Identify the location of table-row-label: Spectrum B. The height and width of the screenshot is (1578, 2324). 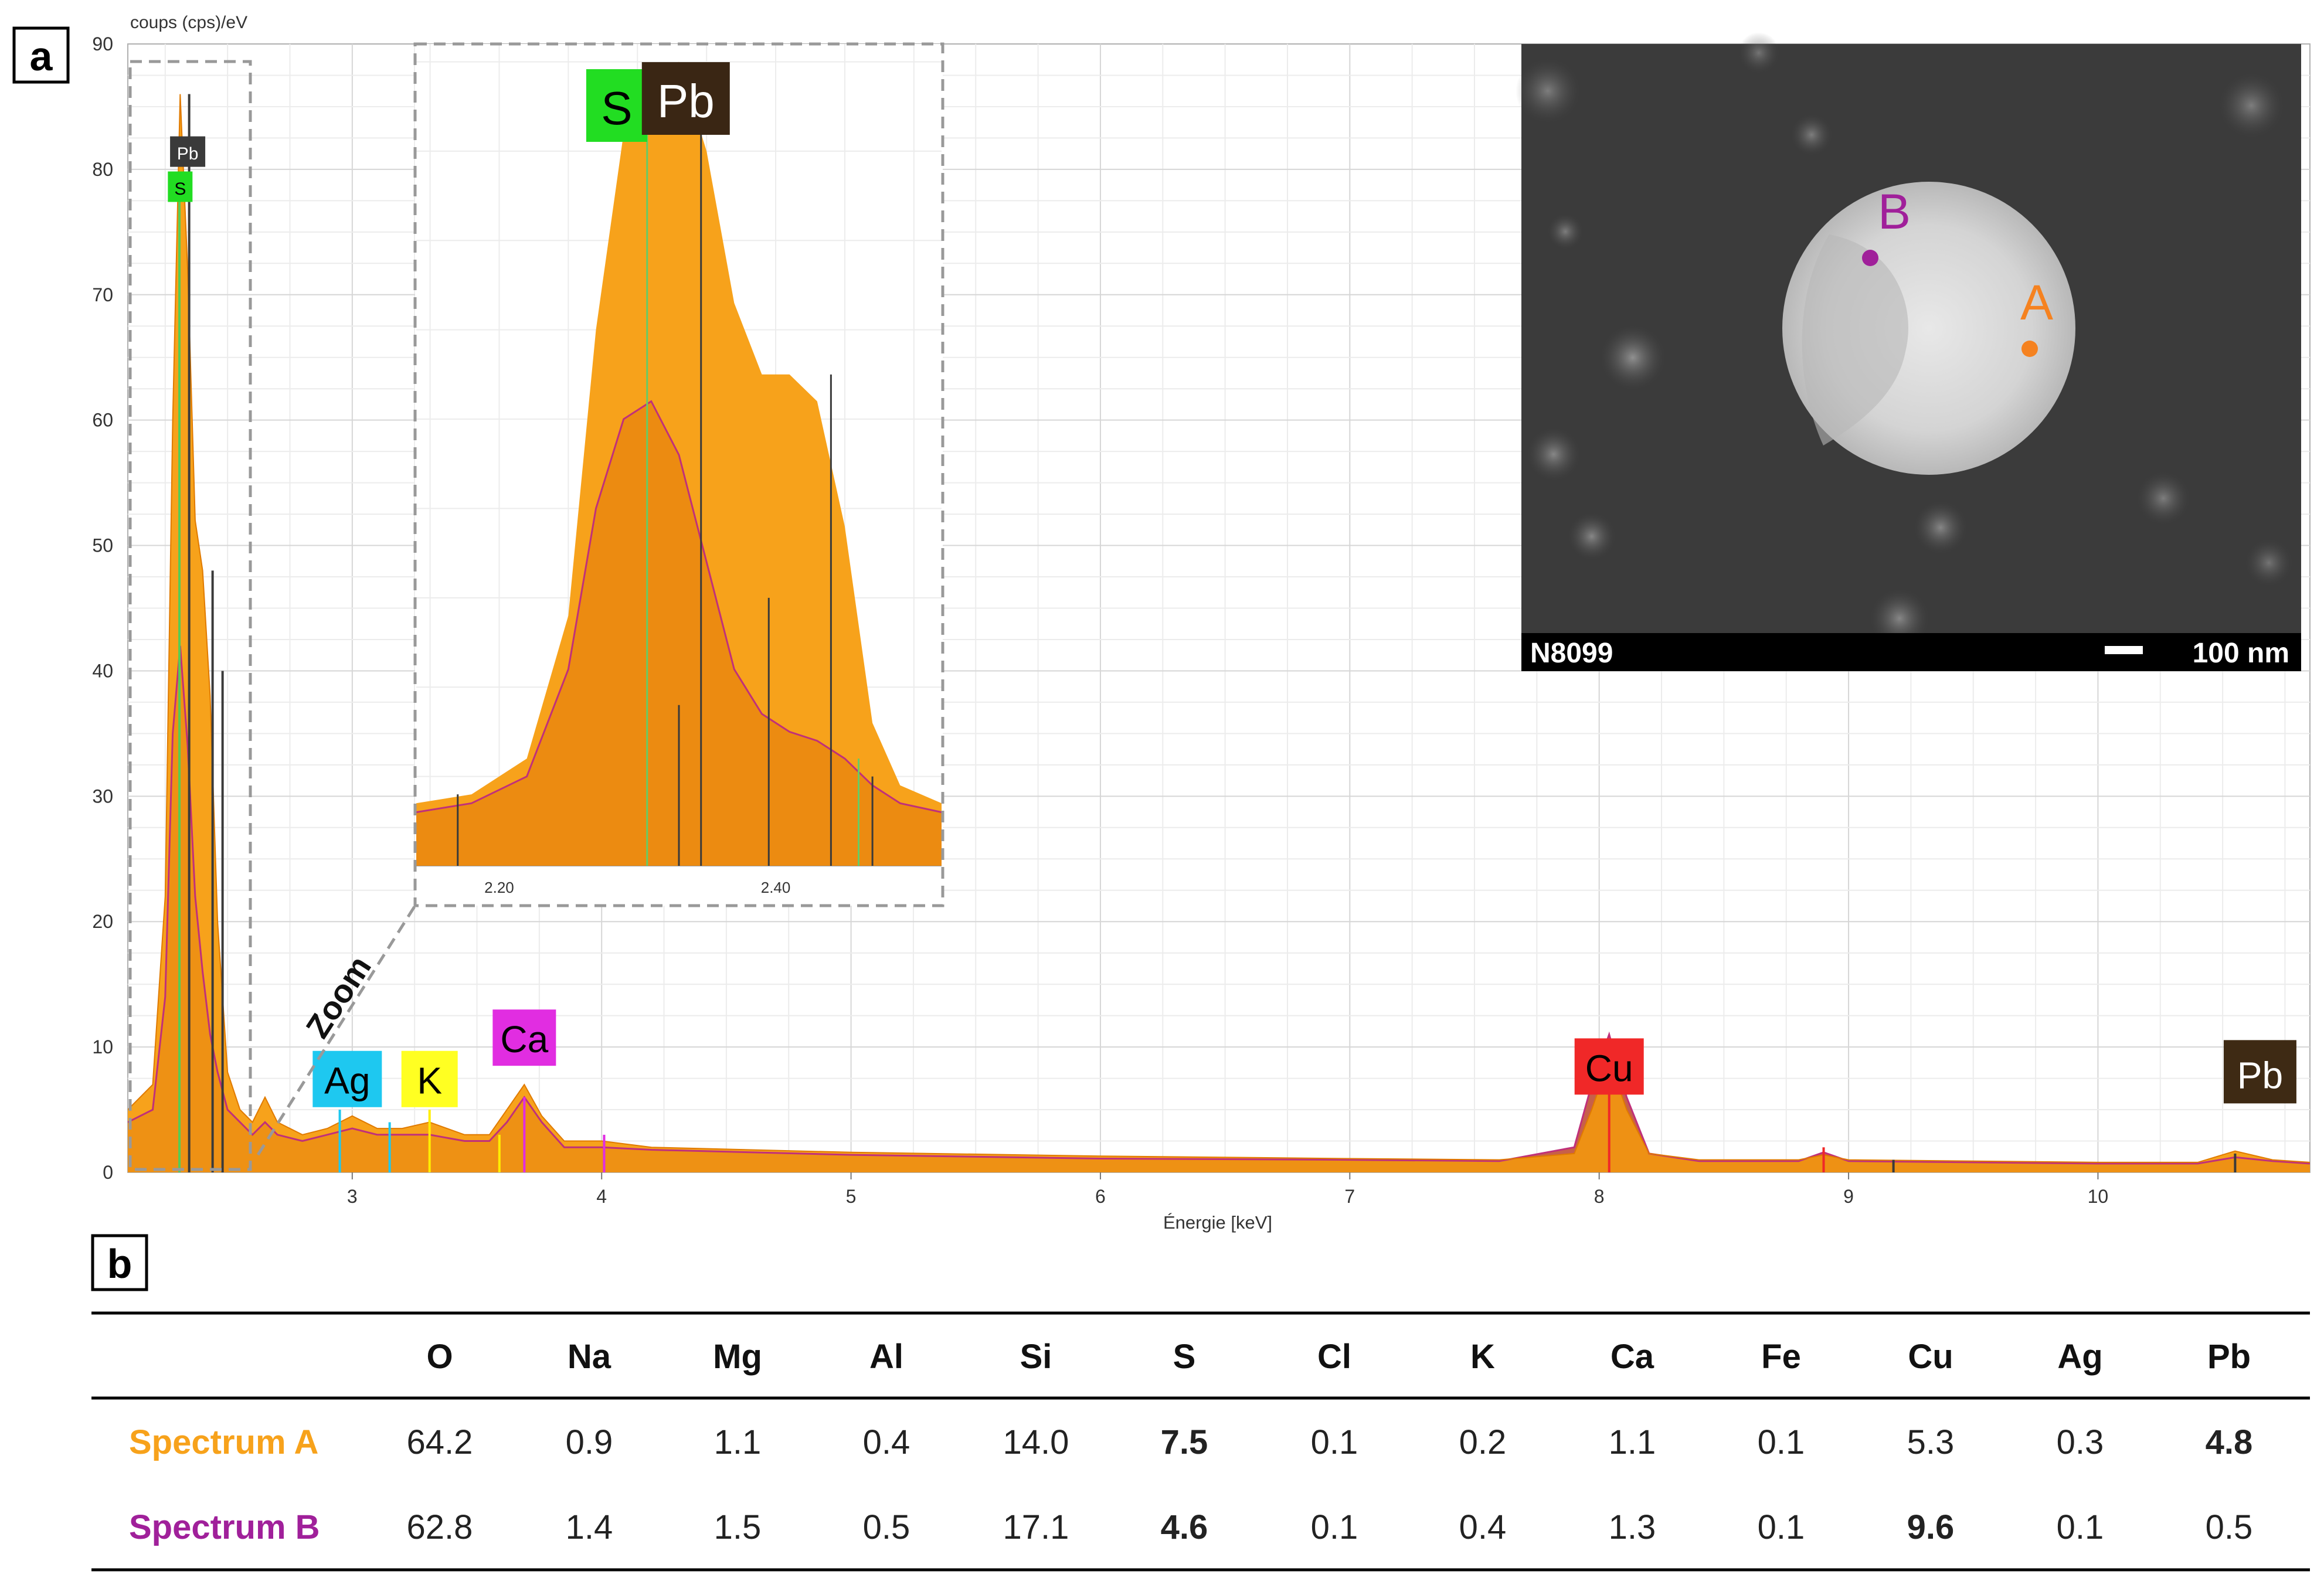
(224, 1527).